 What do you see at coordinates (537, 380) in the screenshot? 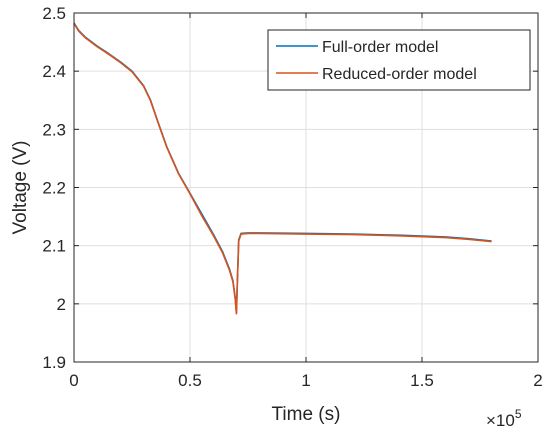
I see `x-tick-label: 2` at bounding box center [537, 380].